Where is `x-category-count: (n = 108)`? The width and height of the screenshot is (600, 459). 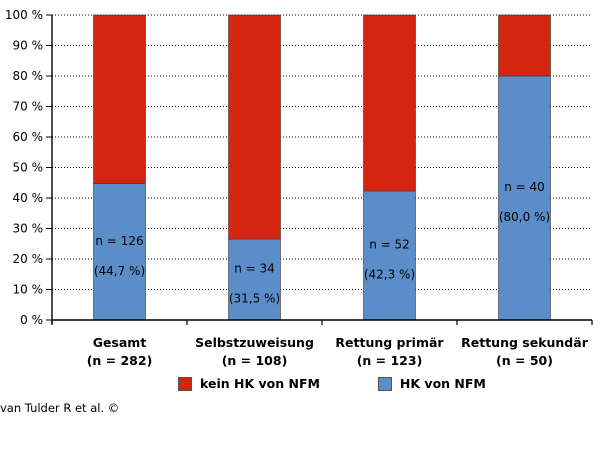 x-category-count: (n = 108) is located at coordinates (255, 360).